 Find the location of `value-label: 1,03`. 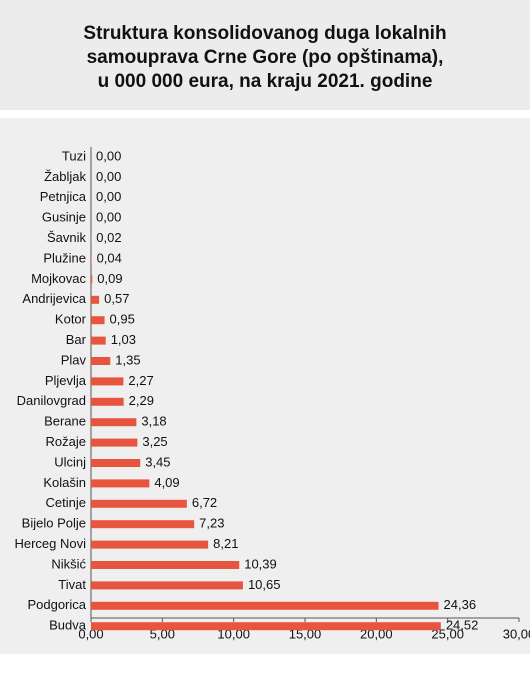

value-label: 1,03 is located at coordinates (123, 339).